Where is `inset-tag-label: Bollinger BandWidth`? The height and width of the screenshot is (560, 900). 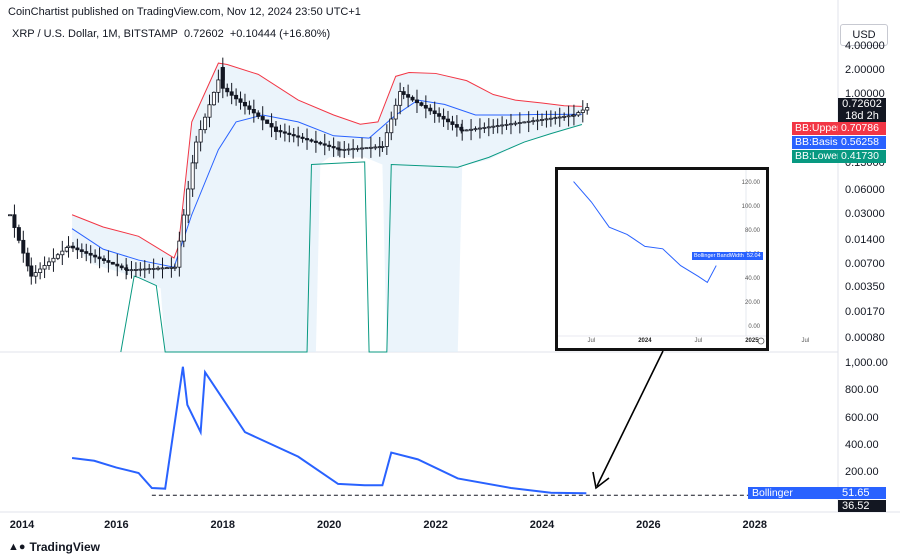 inset-tag-label: Bollinger BandWidth is located at coordinates (719, 256).